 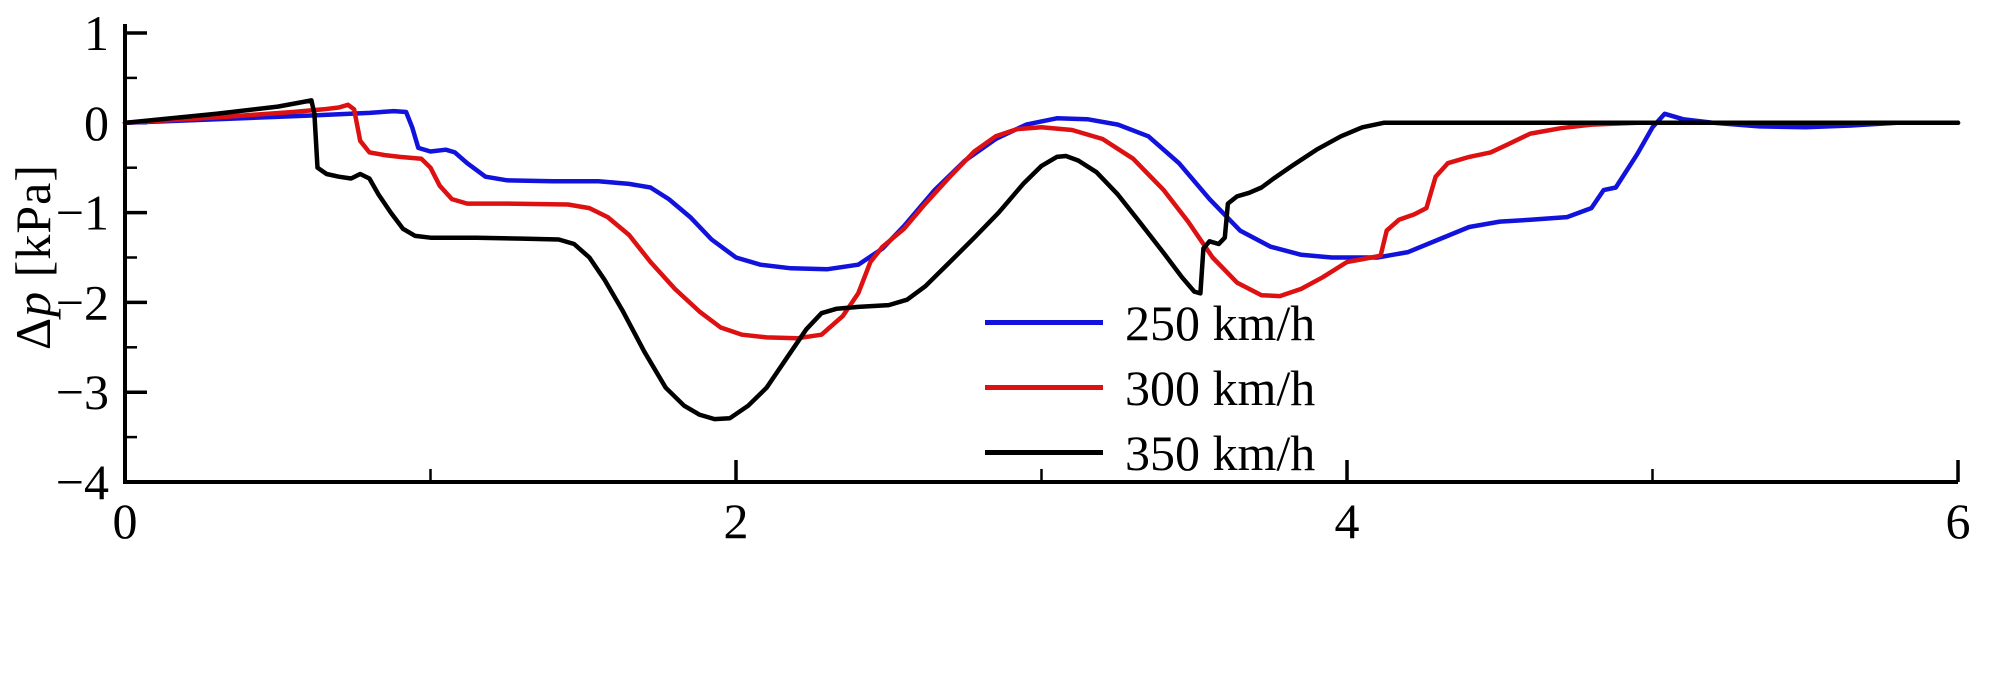 What do you see at coordinates (1220, 452) in the screenshot?
I see `legend-label-350: 350 km/h` at bounding box center [1220, 452].